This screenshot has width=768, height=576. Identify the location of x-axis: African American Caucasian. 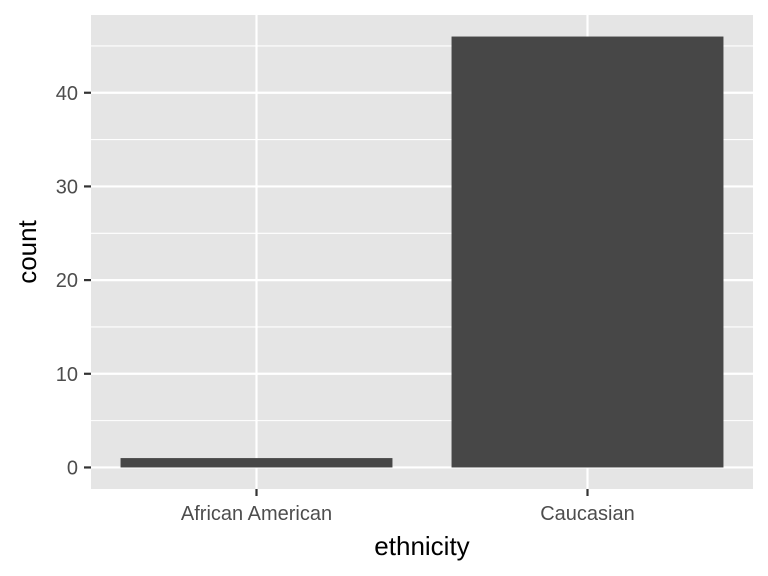
(408, 507).